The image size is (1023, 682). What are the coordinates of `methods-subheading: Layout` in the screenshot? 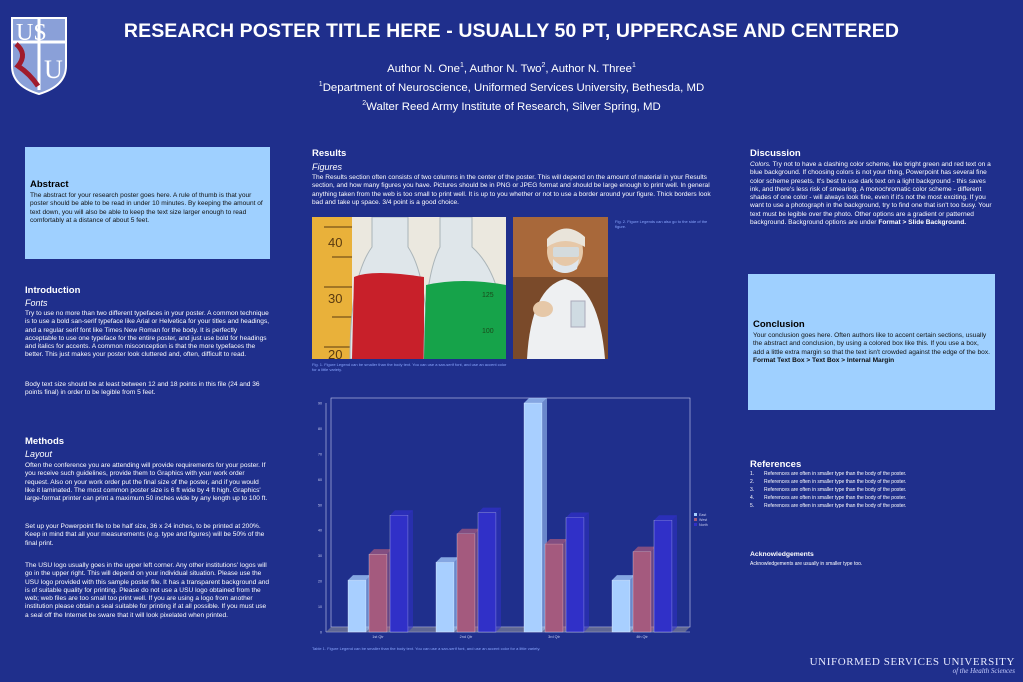 It's located at (39, 454).